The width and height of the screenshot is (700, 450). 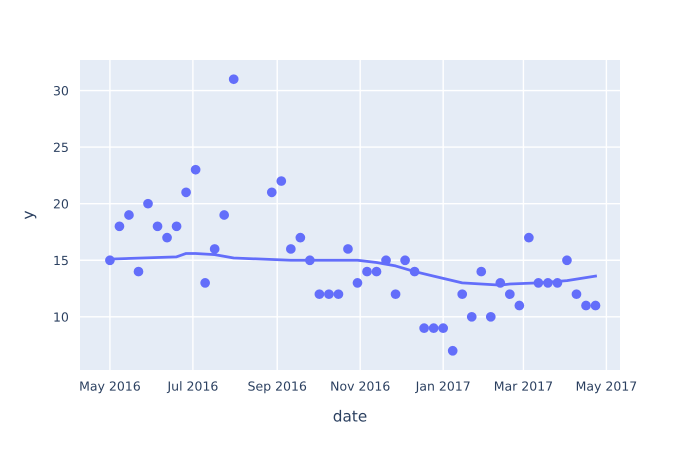 I want to click on y-tick-label: 30, so click(x=61, y=91).